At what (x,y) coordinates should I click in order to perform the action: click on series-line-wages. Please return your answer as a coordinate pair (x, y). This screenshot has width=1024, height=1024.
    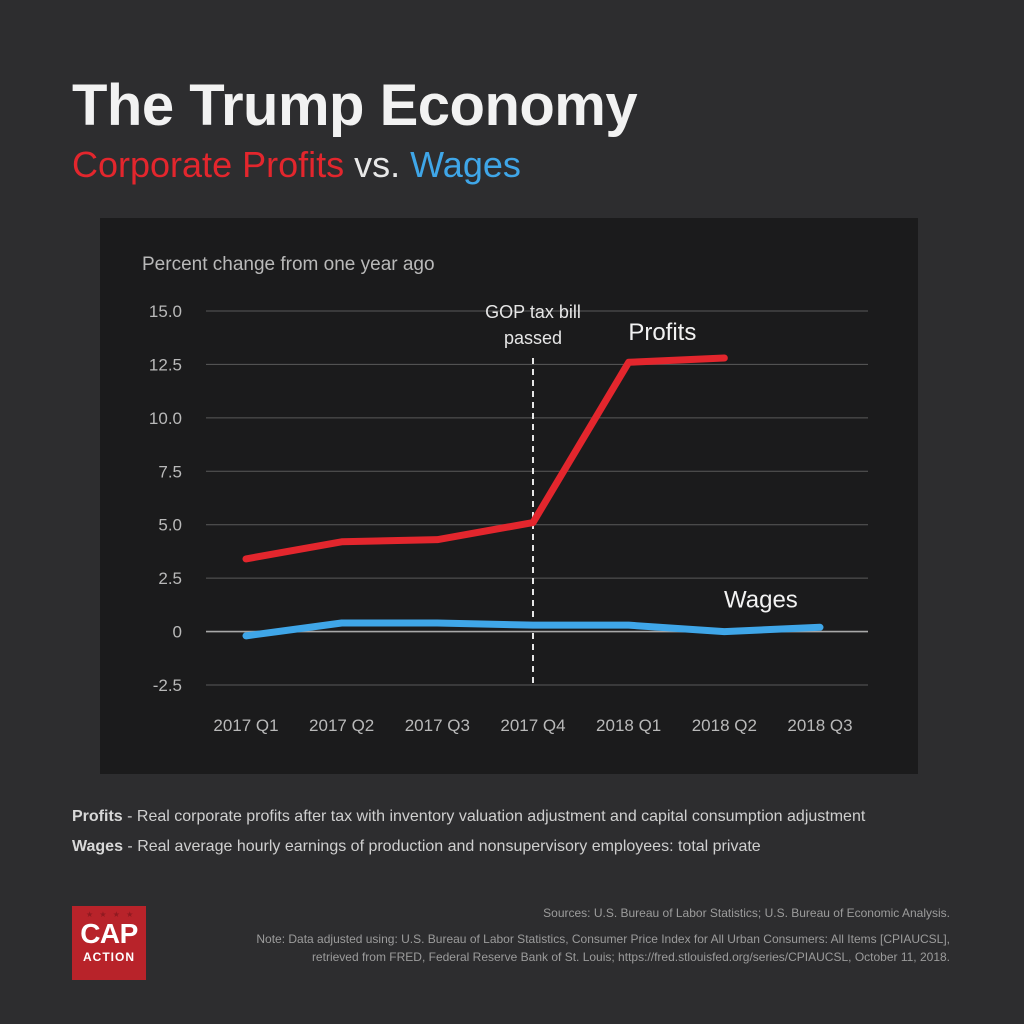
    Looking at the image, I should click on (533, 629).